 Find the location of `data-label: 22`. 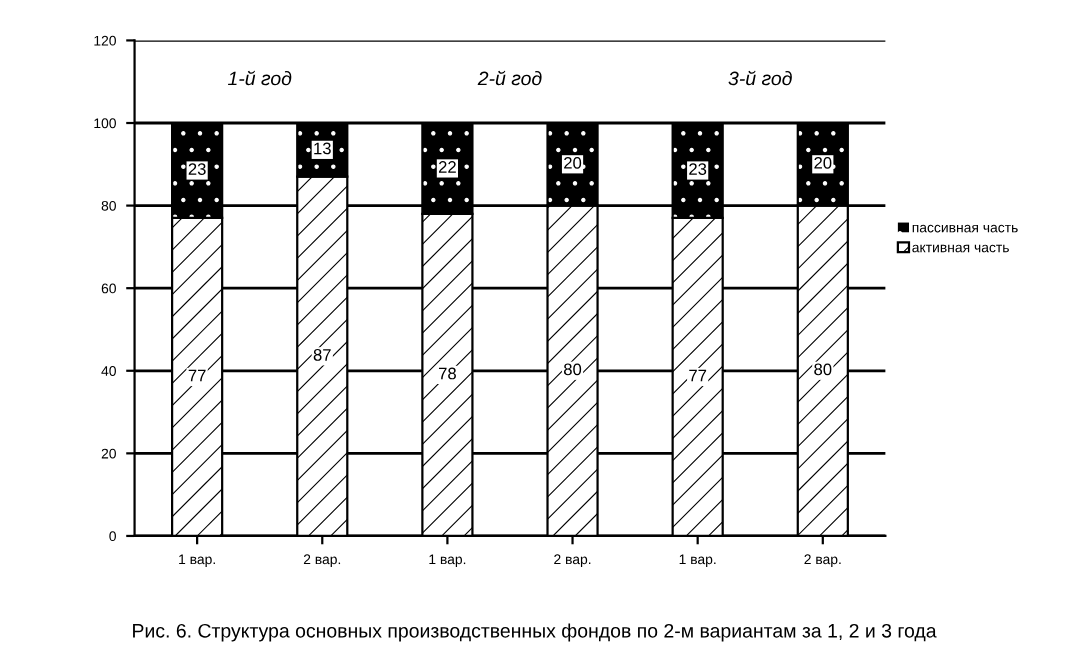

data-label: 22 is located at coordinates (447, 167).